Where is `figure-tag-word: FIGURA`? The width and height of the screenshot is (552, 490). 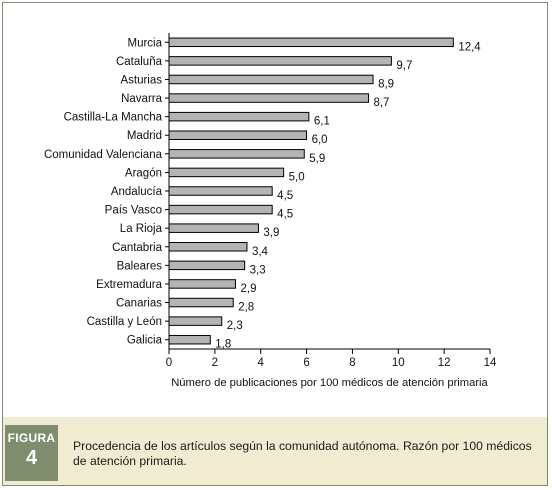 figure-tag-word: FIGURA is located at coordinates (31, 438).